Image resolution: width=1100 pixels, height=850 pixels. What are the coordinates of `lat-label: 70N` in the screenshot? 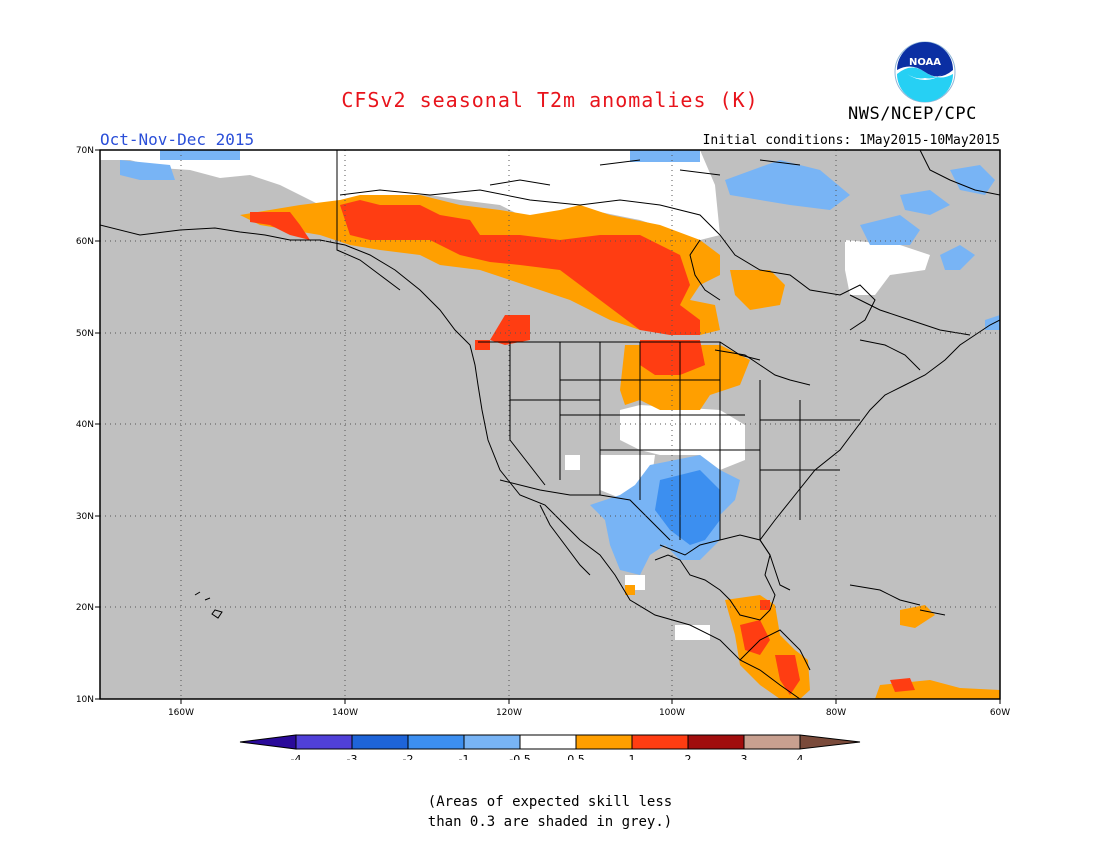 It's located at (85, 151).